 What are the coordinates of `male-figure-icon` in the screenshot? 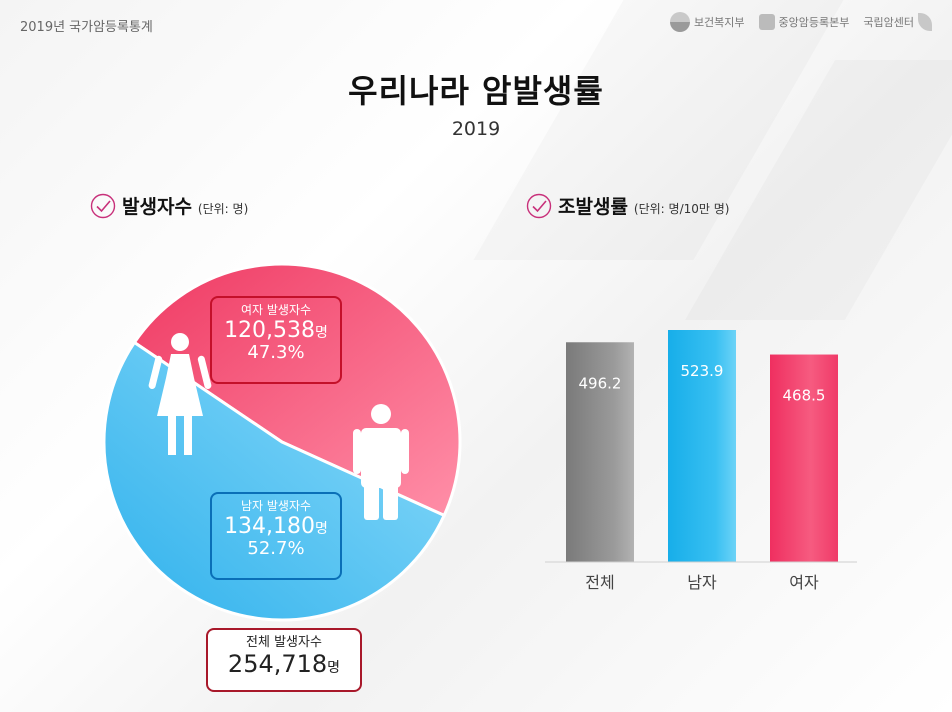 It's located at (381, 462).